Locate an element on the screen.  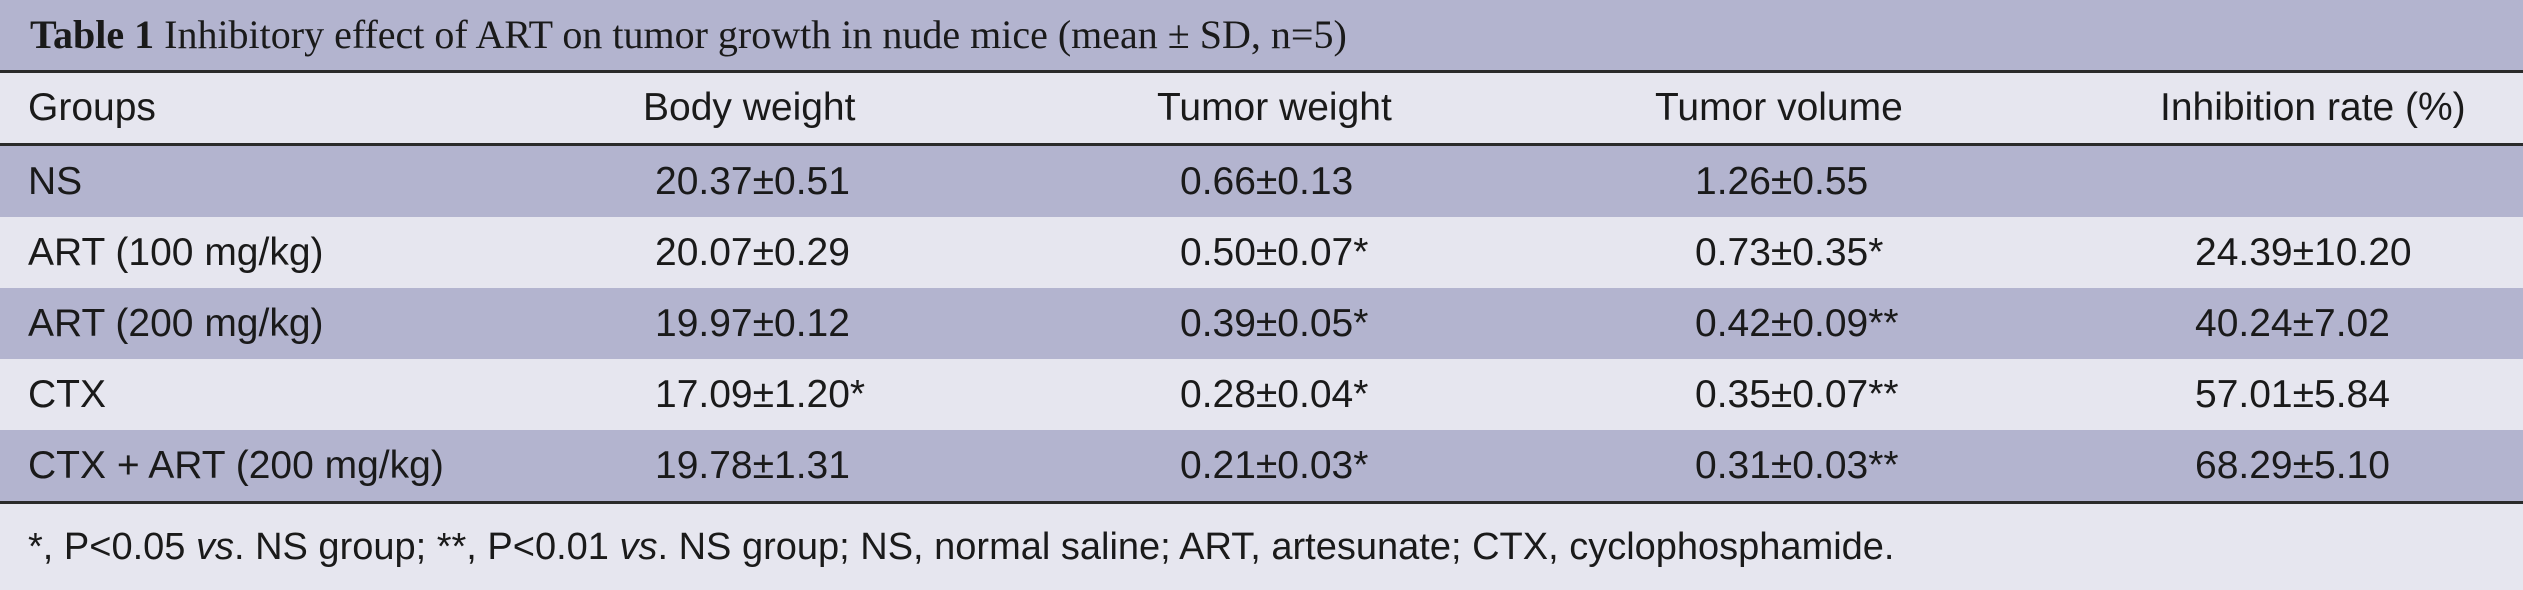
header-rule is located at coordinates (1261, 144).